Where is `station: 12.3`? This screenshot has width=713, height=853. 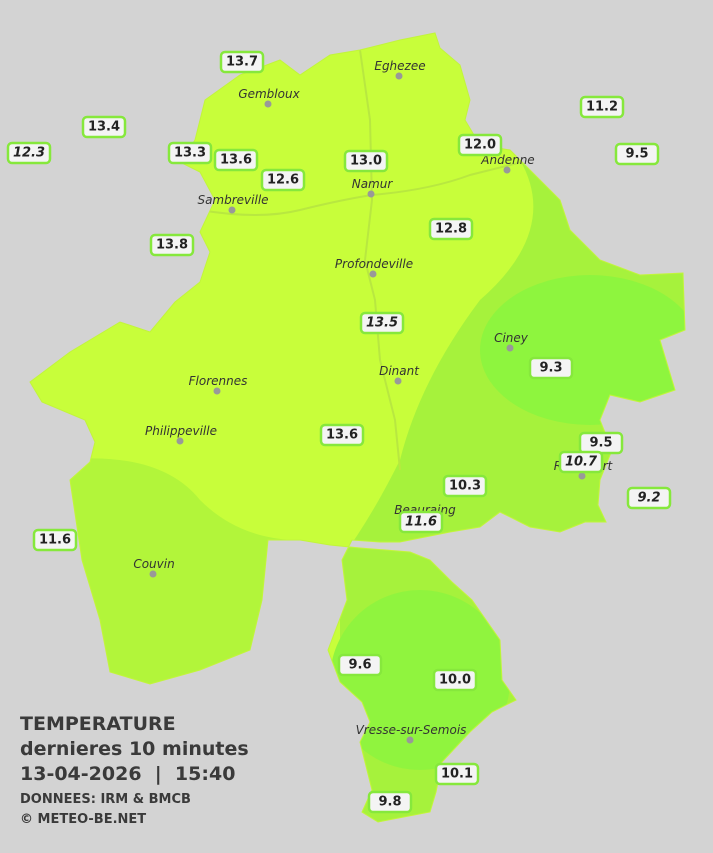
station: 12.3 is located at coordinates (29, 153).